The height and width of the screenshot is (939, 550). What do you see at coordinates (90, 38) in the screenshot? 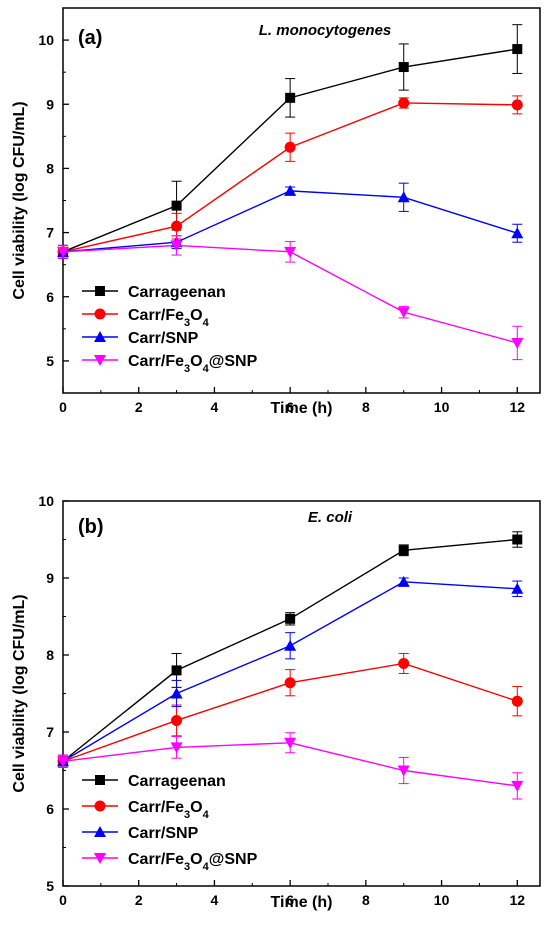
I see `panel-label: (a)` at bounding box center [90, 38].